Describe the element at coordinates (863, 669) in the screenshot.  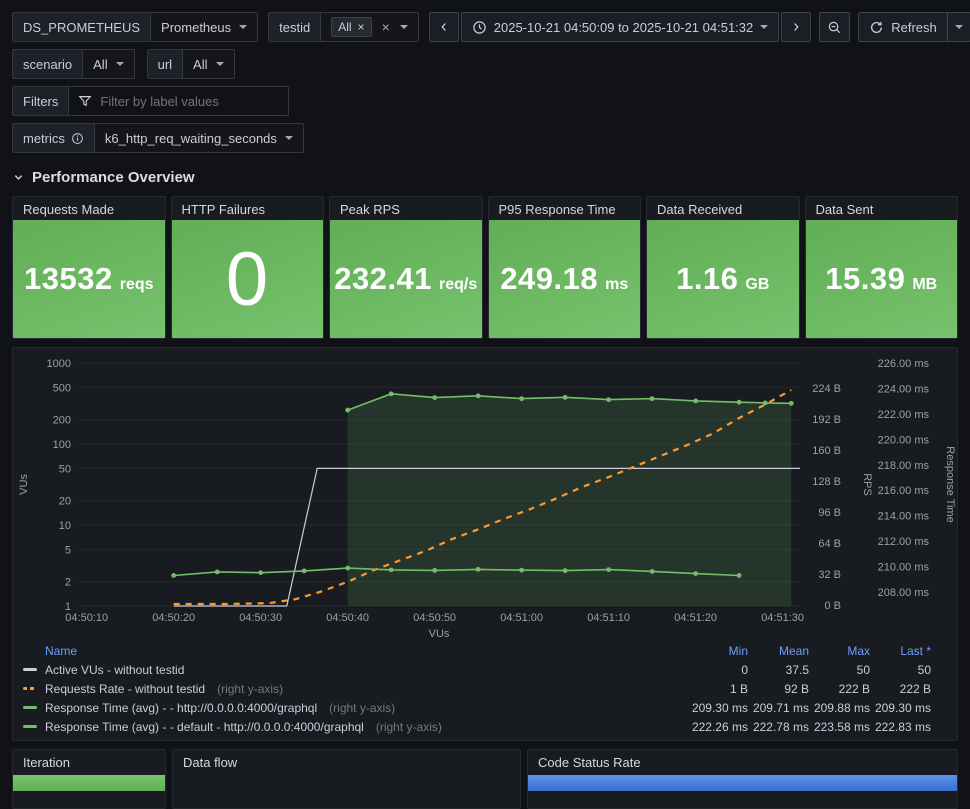
I see `series-max: 50` at that location.